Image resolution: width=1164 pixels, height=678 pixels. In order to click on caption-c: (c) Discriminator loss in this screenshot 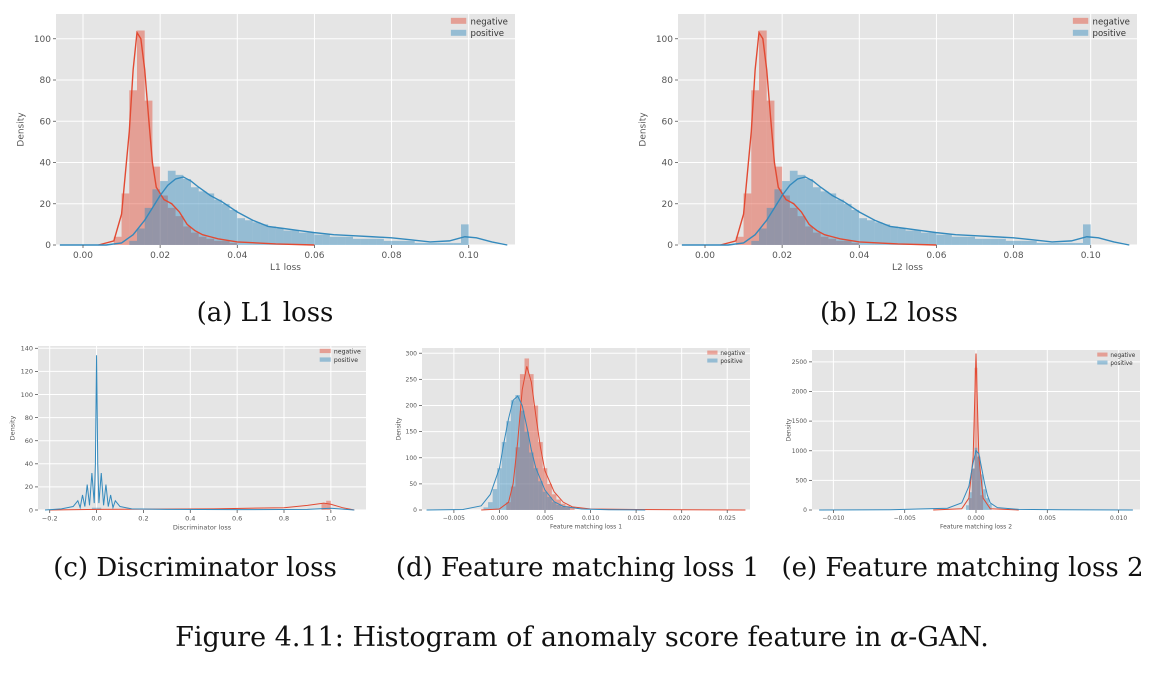, I will do `click(195, 568)`.